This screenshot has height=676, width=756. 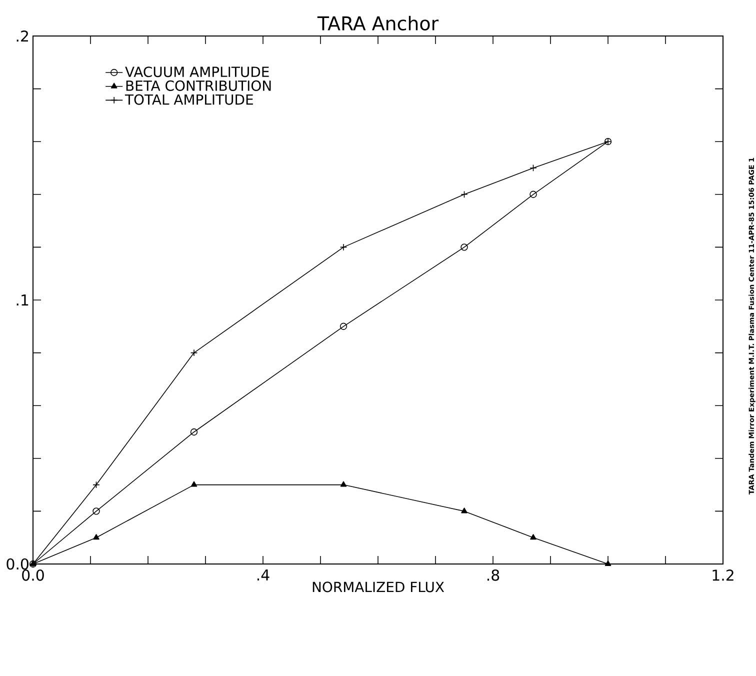 I want to click on y-tick-label: .2, so click(x=22, y=36).